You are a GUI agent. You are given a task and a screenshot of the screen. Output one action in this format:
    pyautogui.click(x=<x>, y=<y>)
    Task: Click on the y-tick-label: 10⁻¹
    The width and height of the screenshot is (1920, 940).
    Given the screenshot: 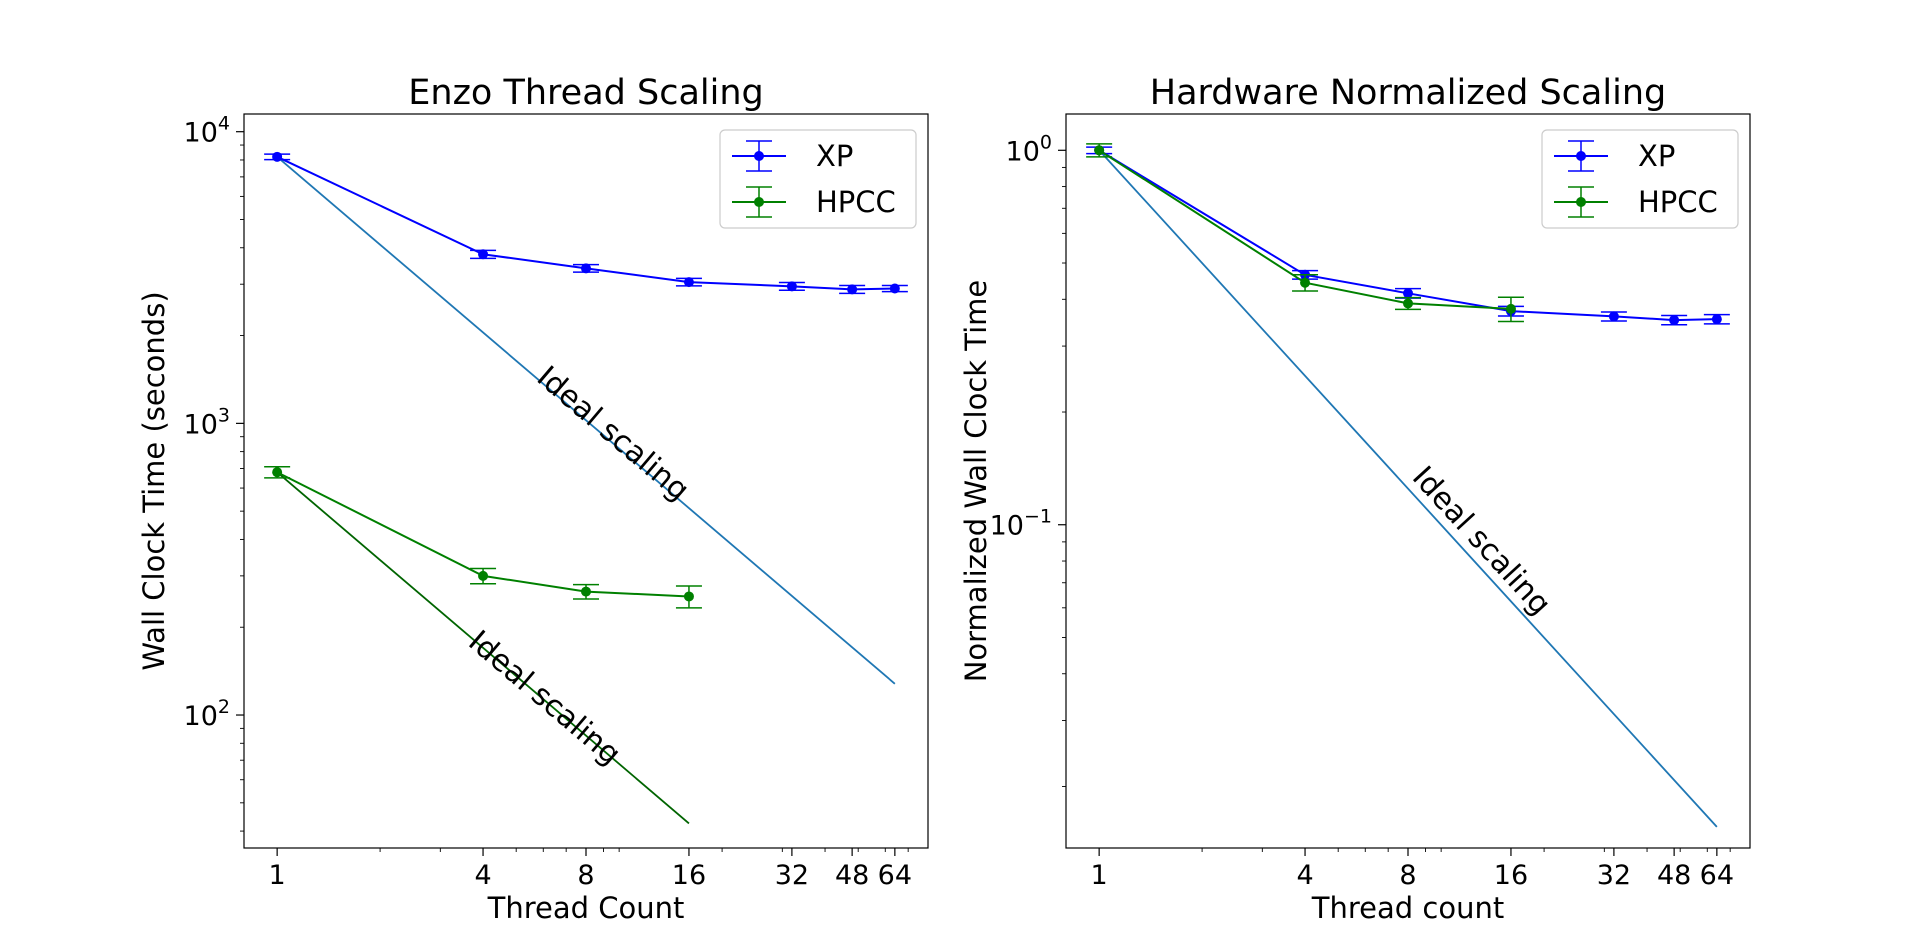 What is the action you would take?
    pyautogui.click(x=1021, y=524)
    